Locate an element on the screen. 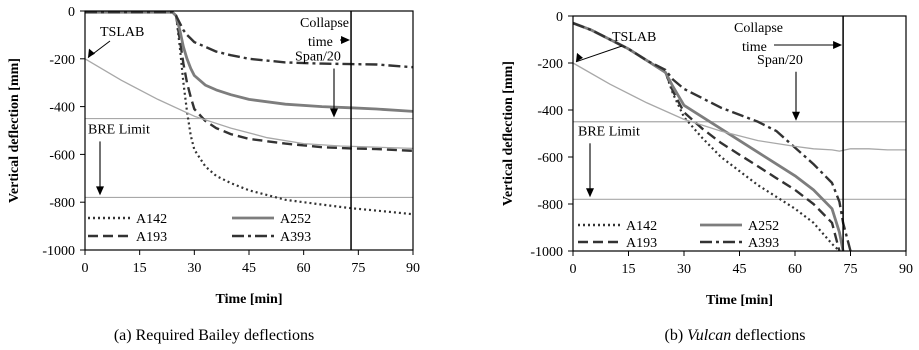  caption-italic: Vulcan is located at coordinates (709, 335).